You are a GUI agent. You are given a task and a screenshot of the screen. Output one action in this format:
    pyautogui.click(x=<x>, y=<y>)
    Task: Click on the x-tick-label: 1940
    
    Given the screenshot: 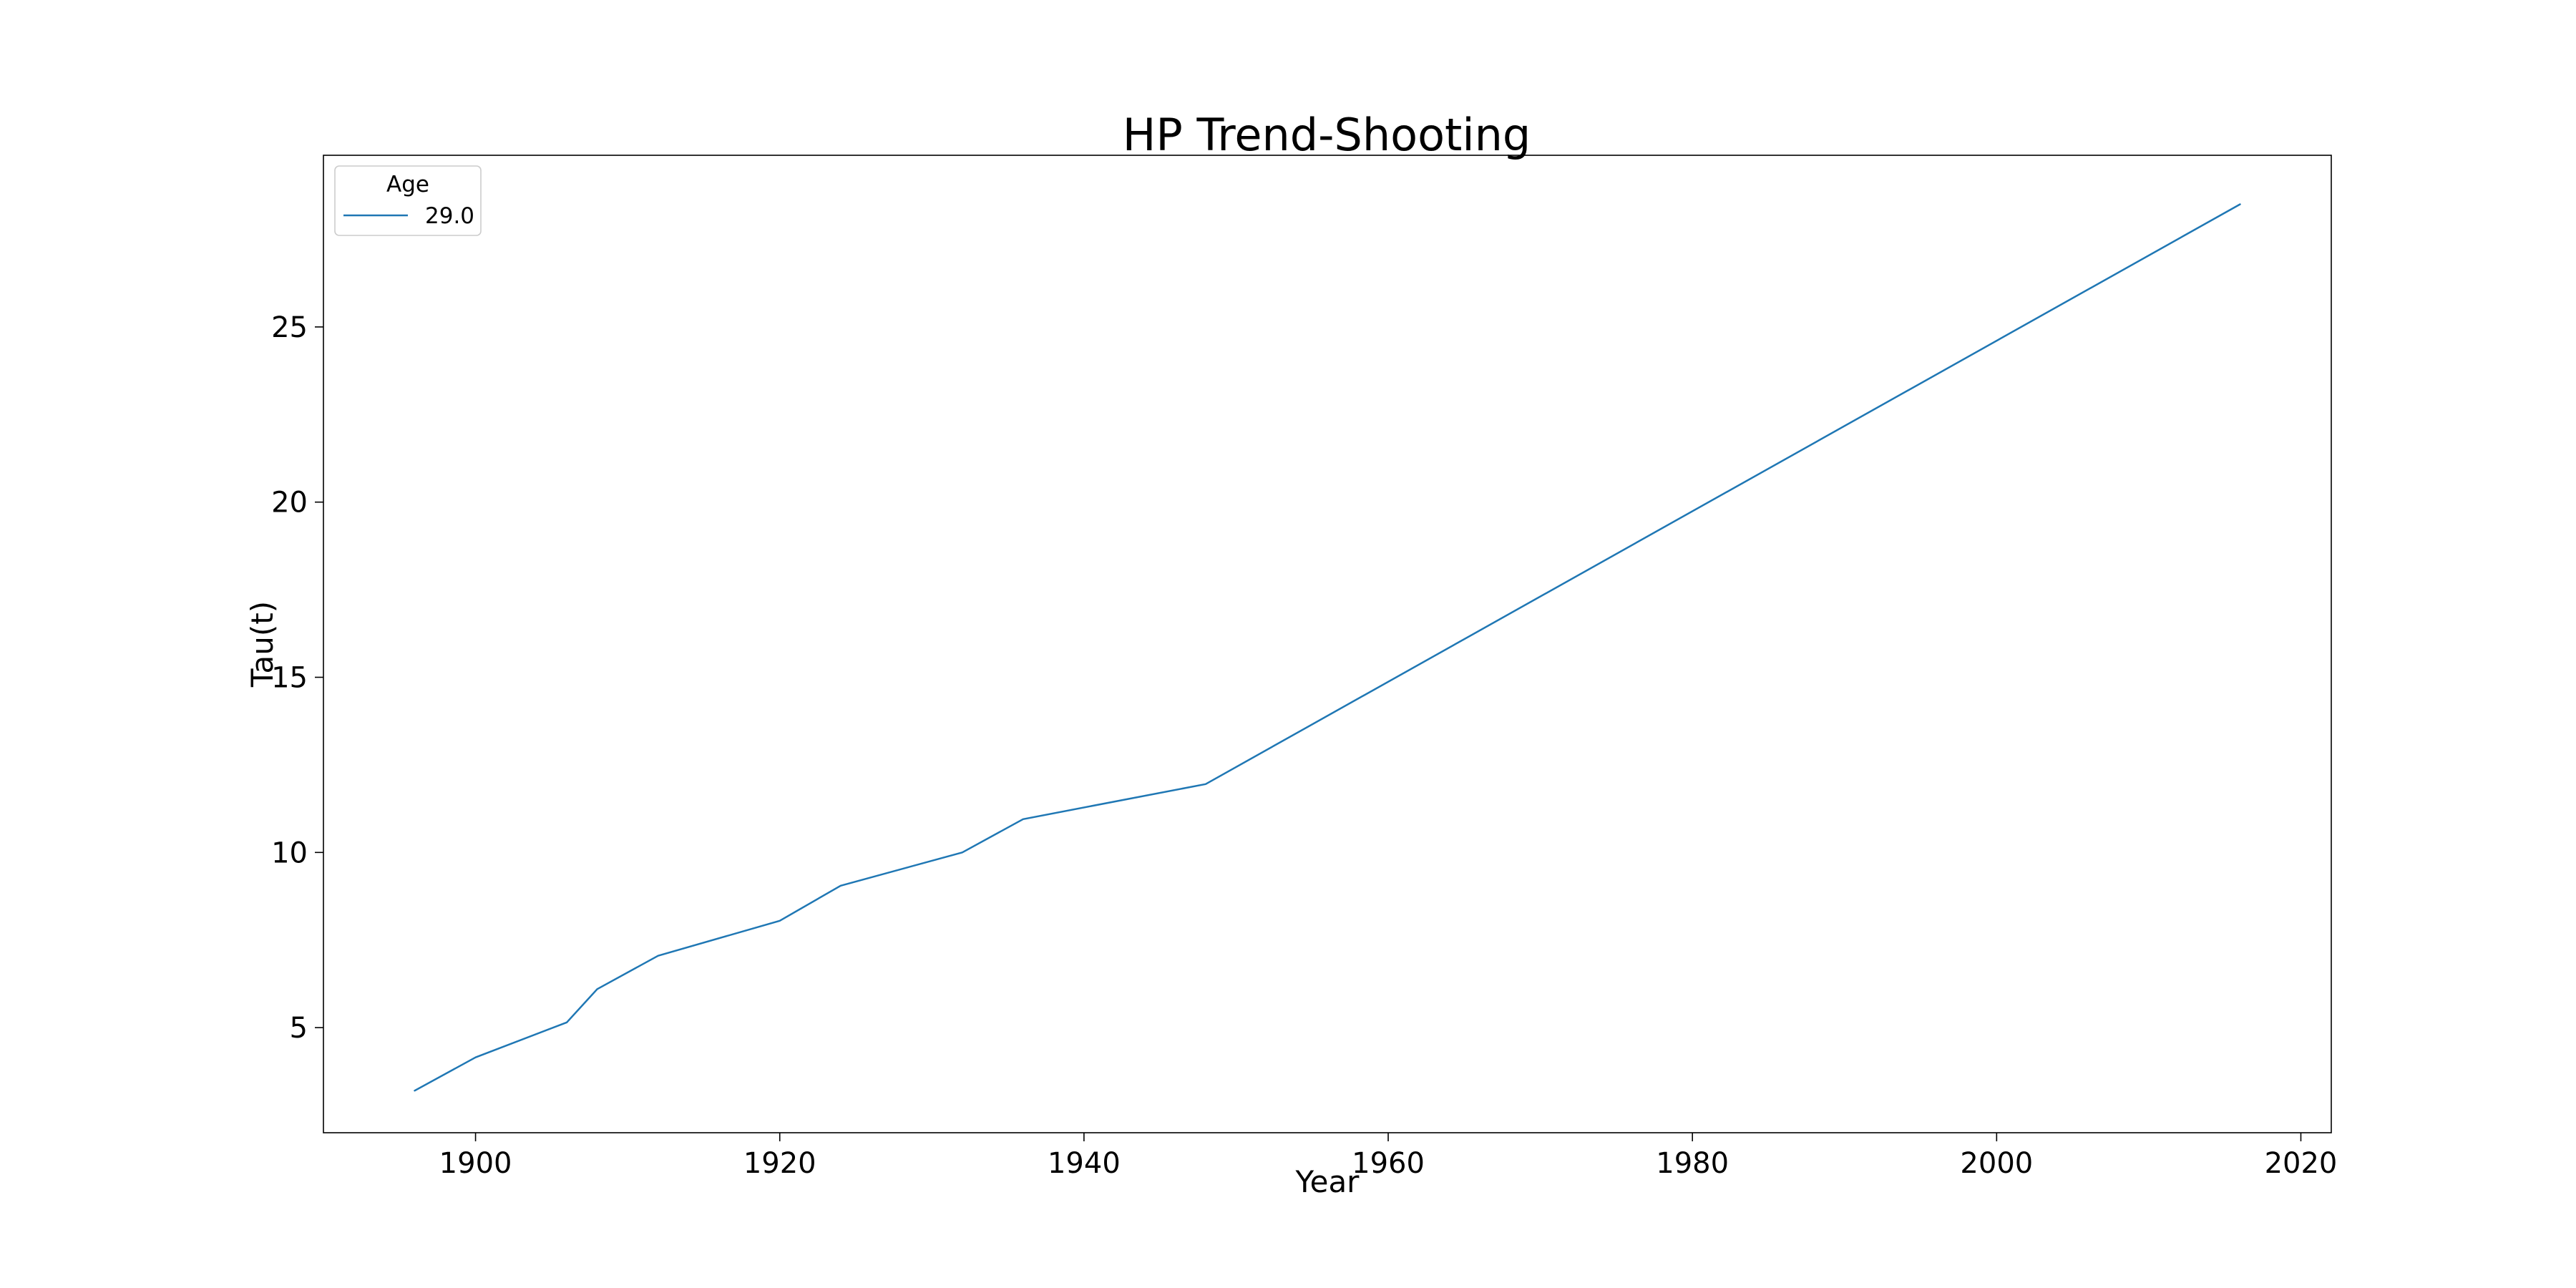 What is the action you would take?
    pyautogui.click(x=1084, y=1163)
    